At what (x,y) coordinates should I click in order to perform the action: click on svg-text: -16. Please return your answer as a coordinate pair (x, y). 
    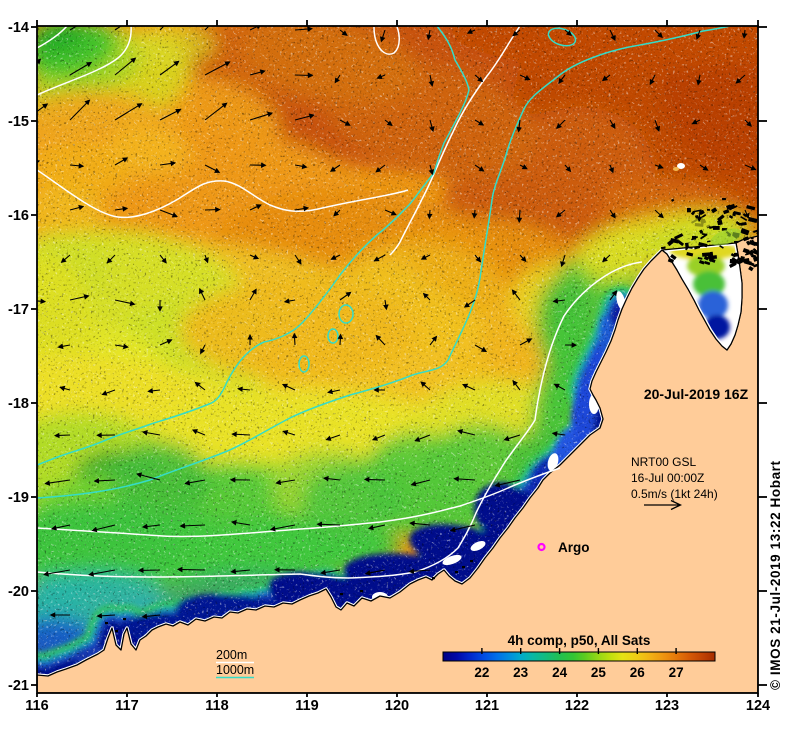
    Looking at the image, I should click on (18, 216).